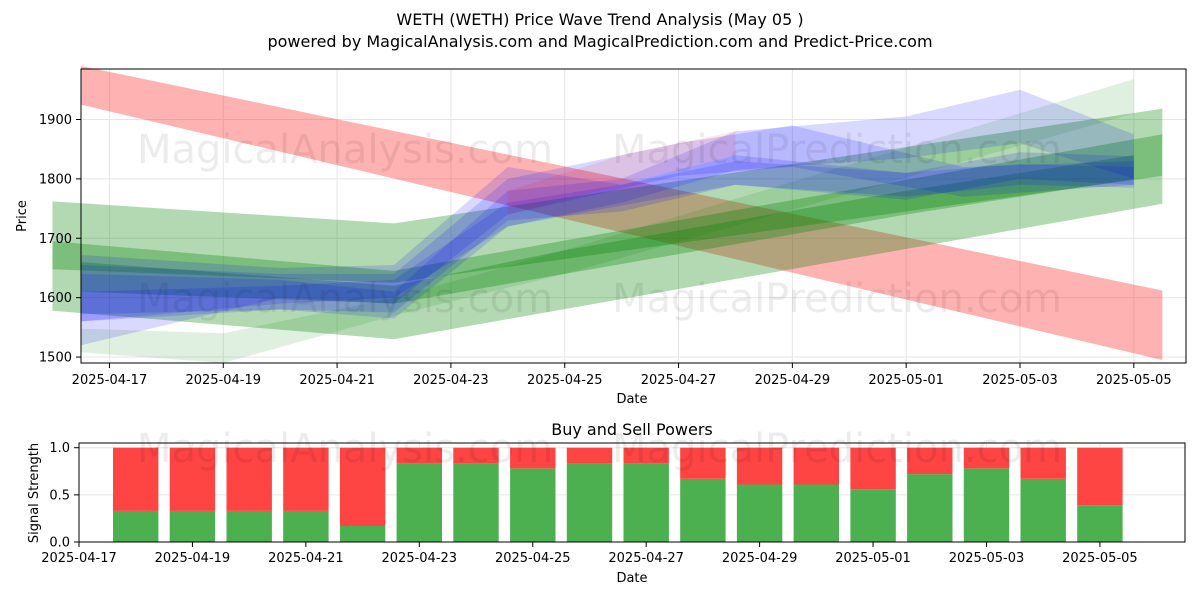  What do you see at coordinates (55, 239) in the screenshot?
I see `price-y-tick-label: 1700` at bounding box center [55, 239].